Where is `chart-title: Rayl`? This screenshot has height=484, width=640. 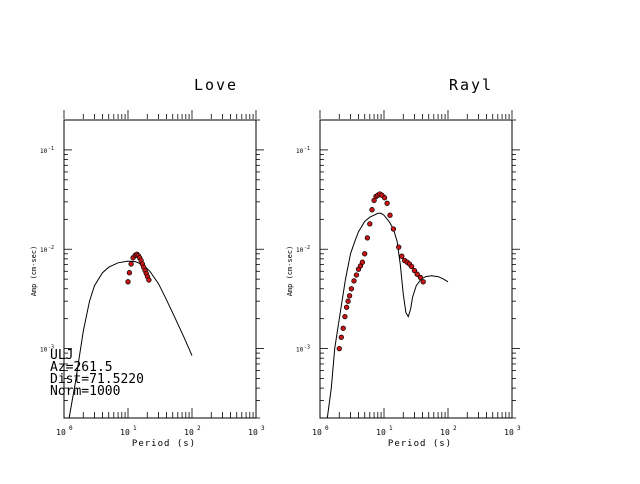
chart-title: Rayl is located at coordinates (471, 85).